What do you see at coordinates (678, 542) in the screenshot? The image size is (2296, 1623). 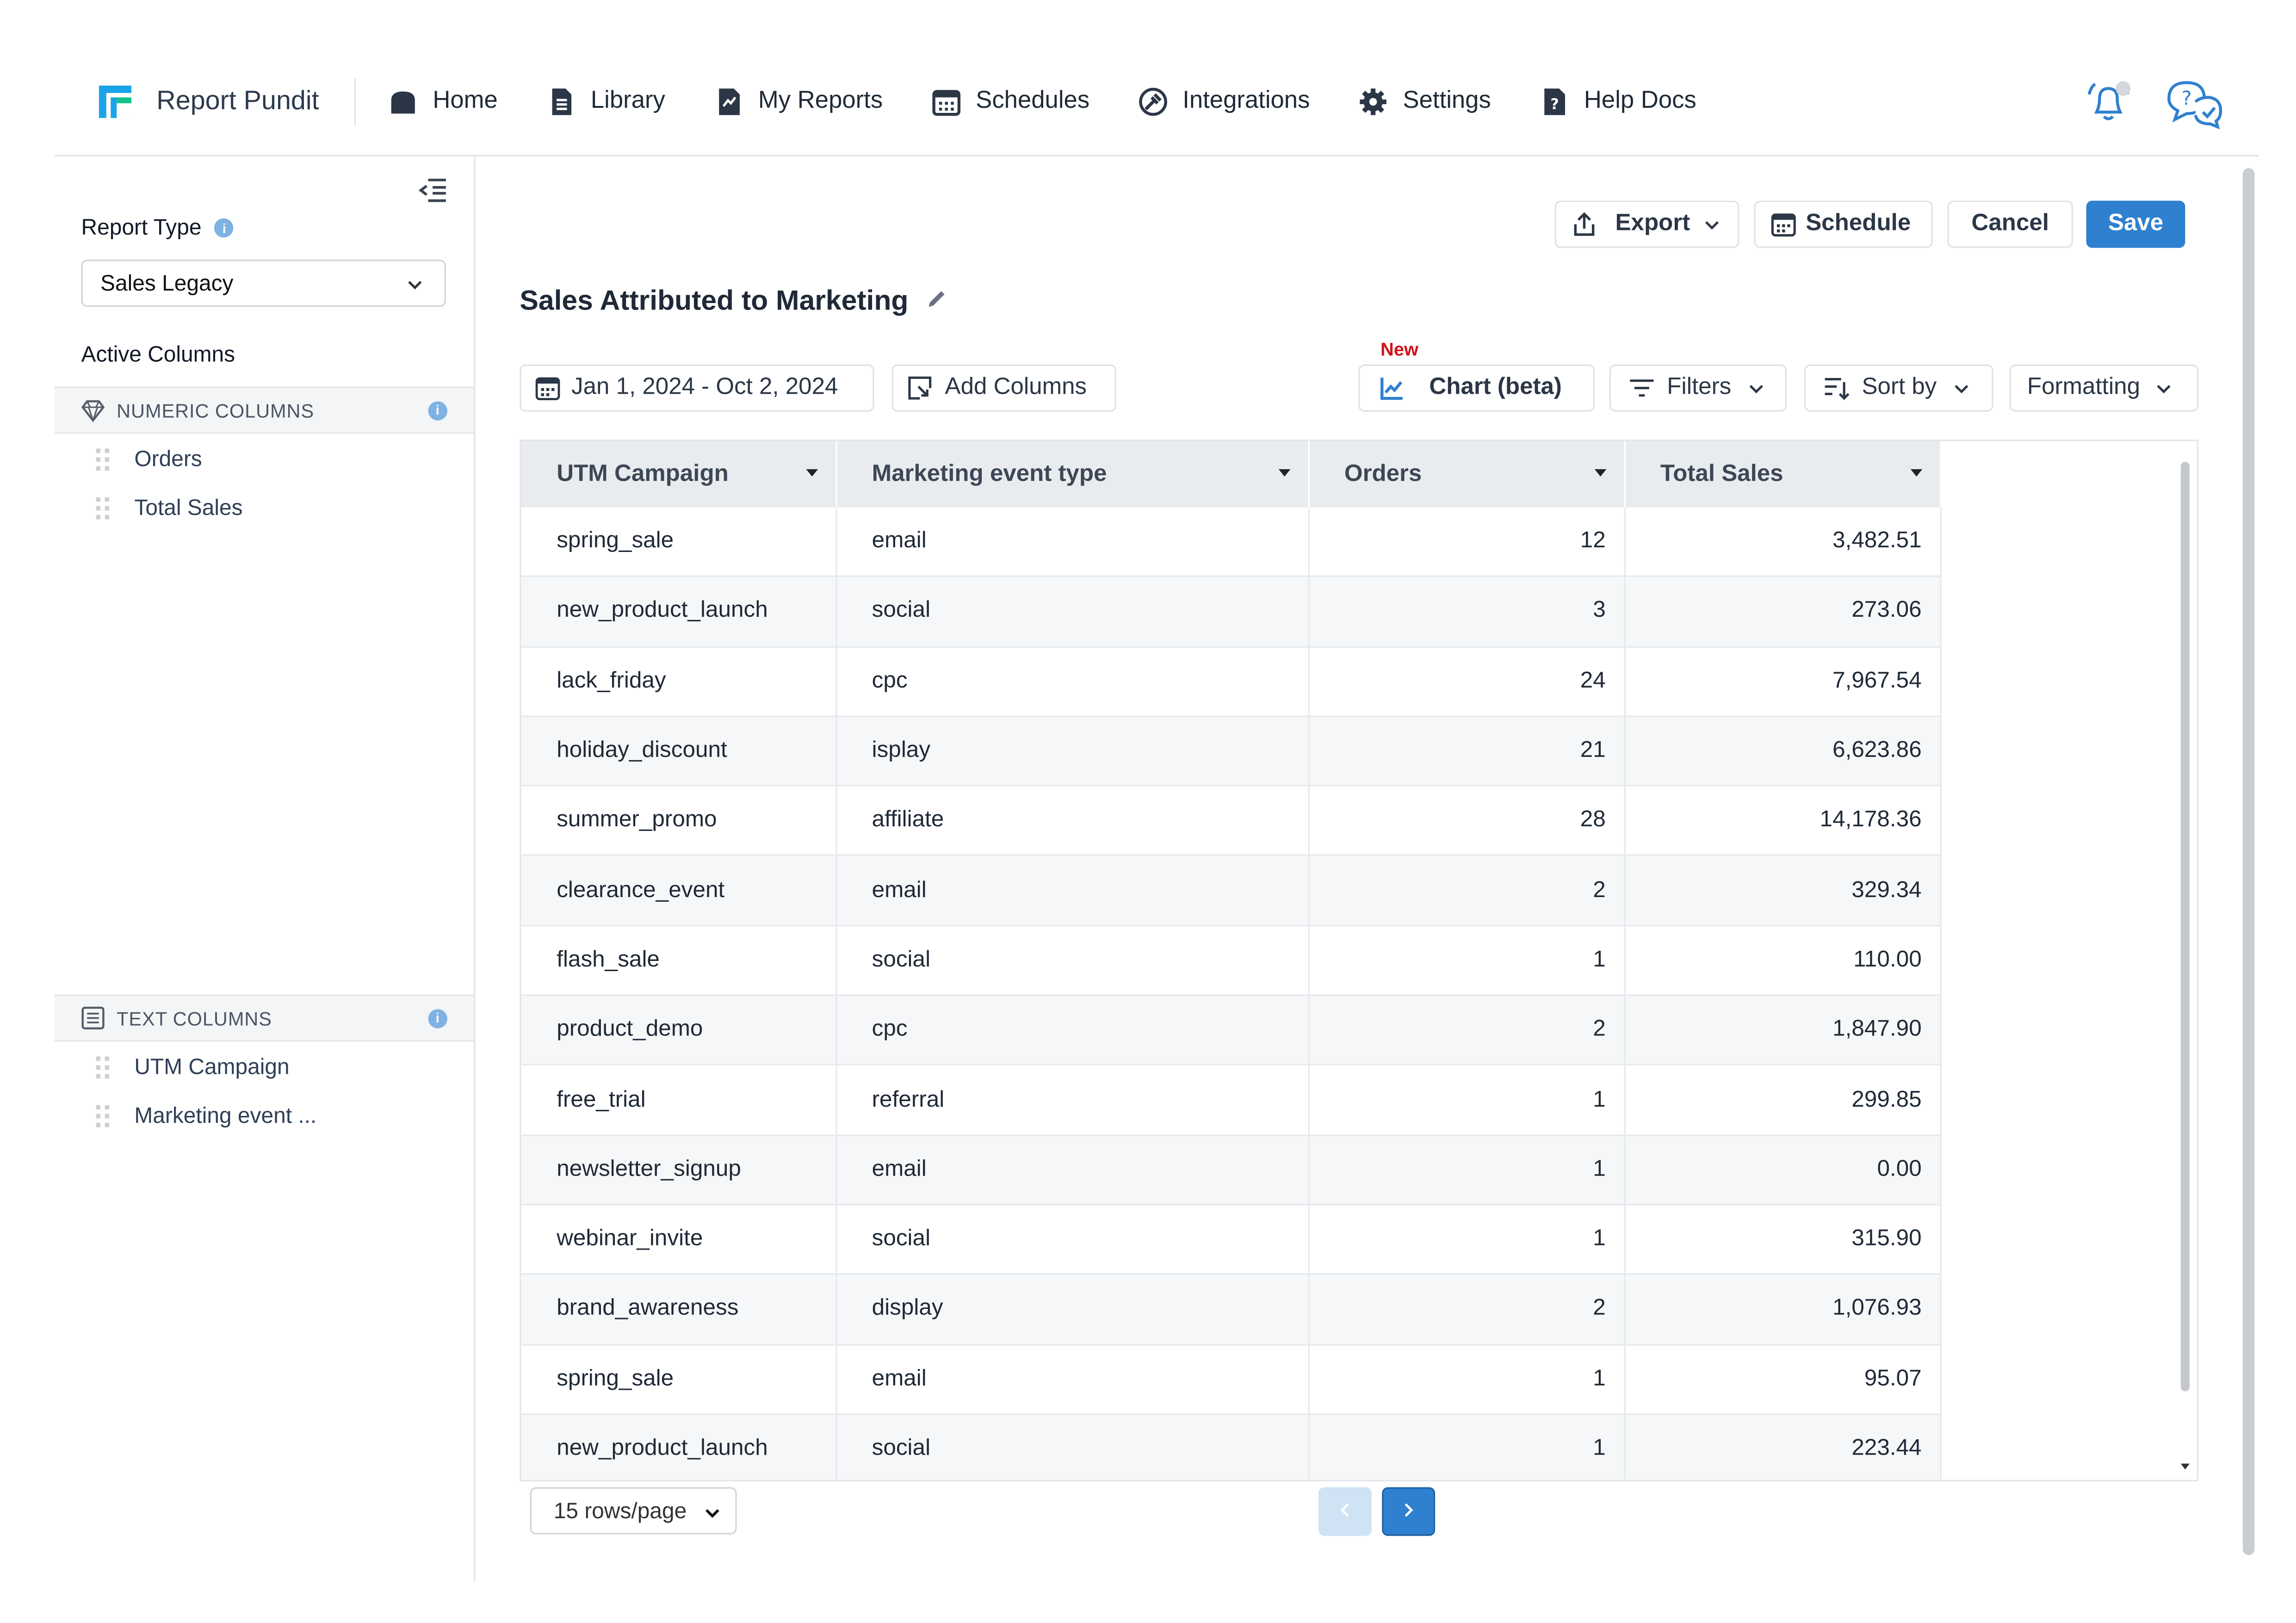 I see `cell-utm-campaign: spring_sale` at bounding box center [678, 542].